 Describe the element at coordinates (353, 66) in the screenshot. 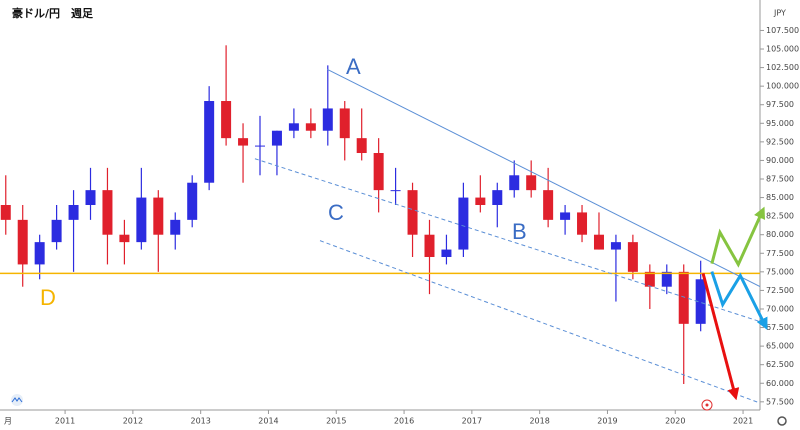

I see `annotation-label: A` at that location.